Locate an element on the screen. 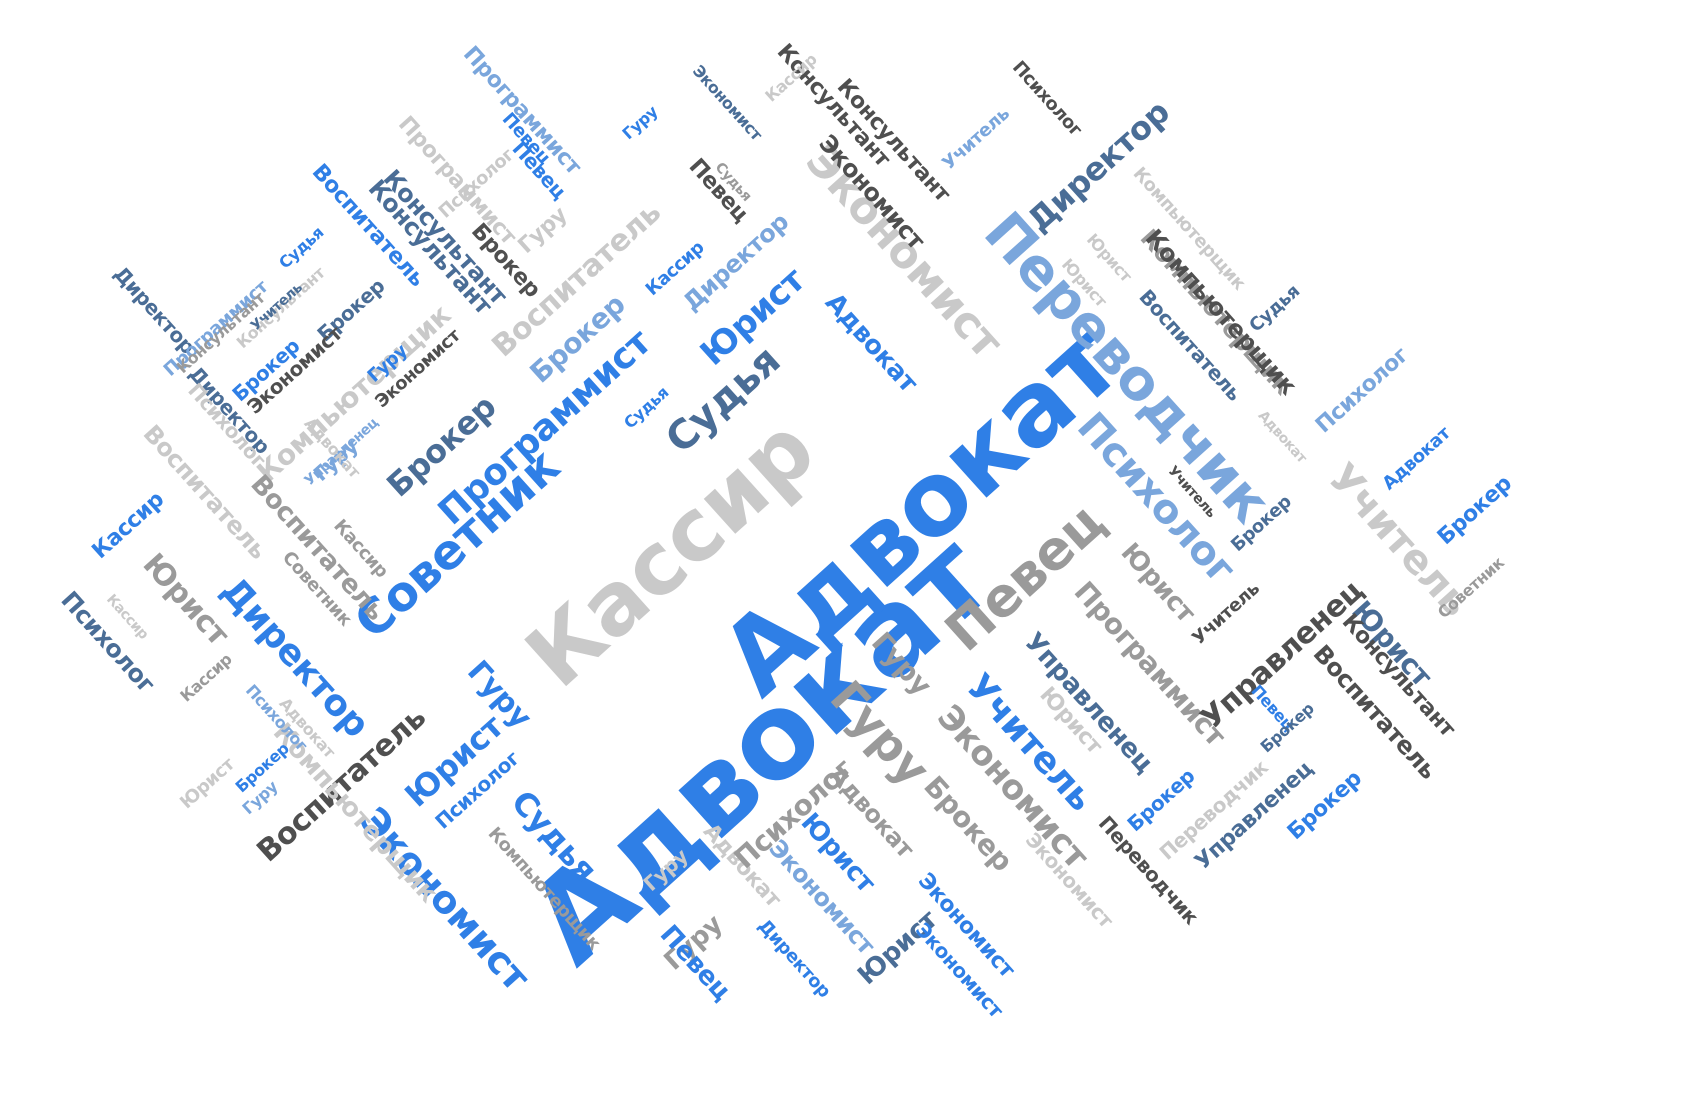  word-89: Учитель is located at coordinates (976, 139).